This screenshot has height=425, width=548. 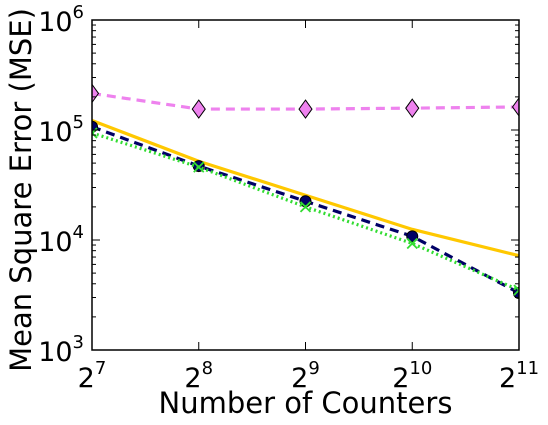 I want to click on y-tick-label-0: 103, so click(x=61, y=350).